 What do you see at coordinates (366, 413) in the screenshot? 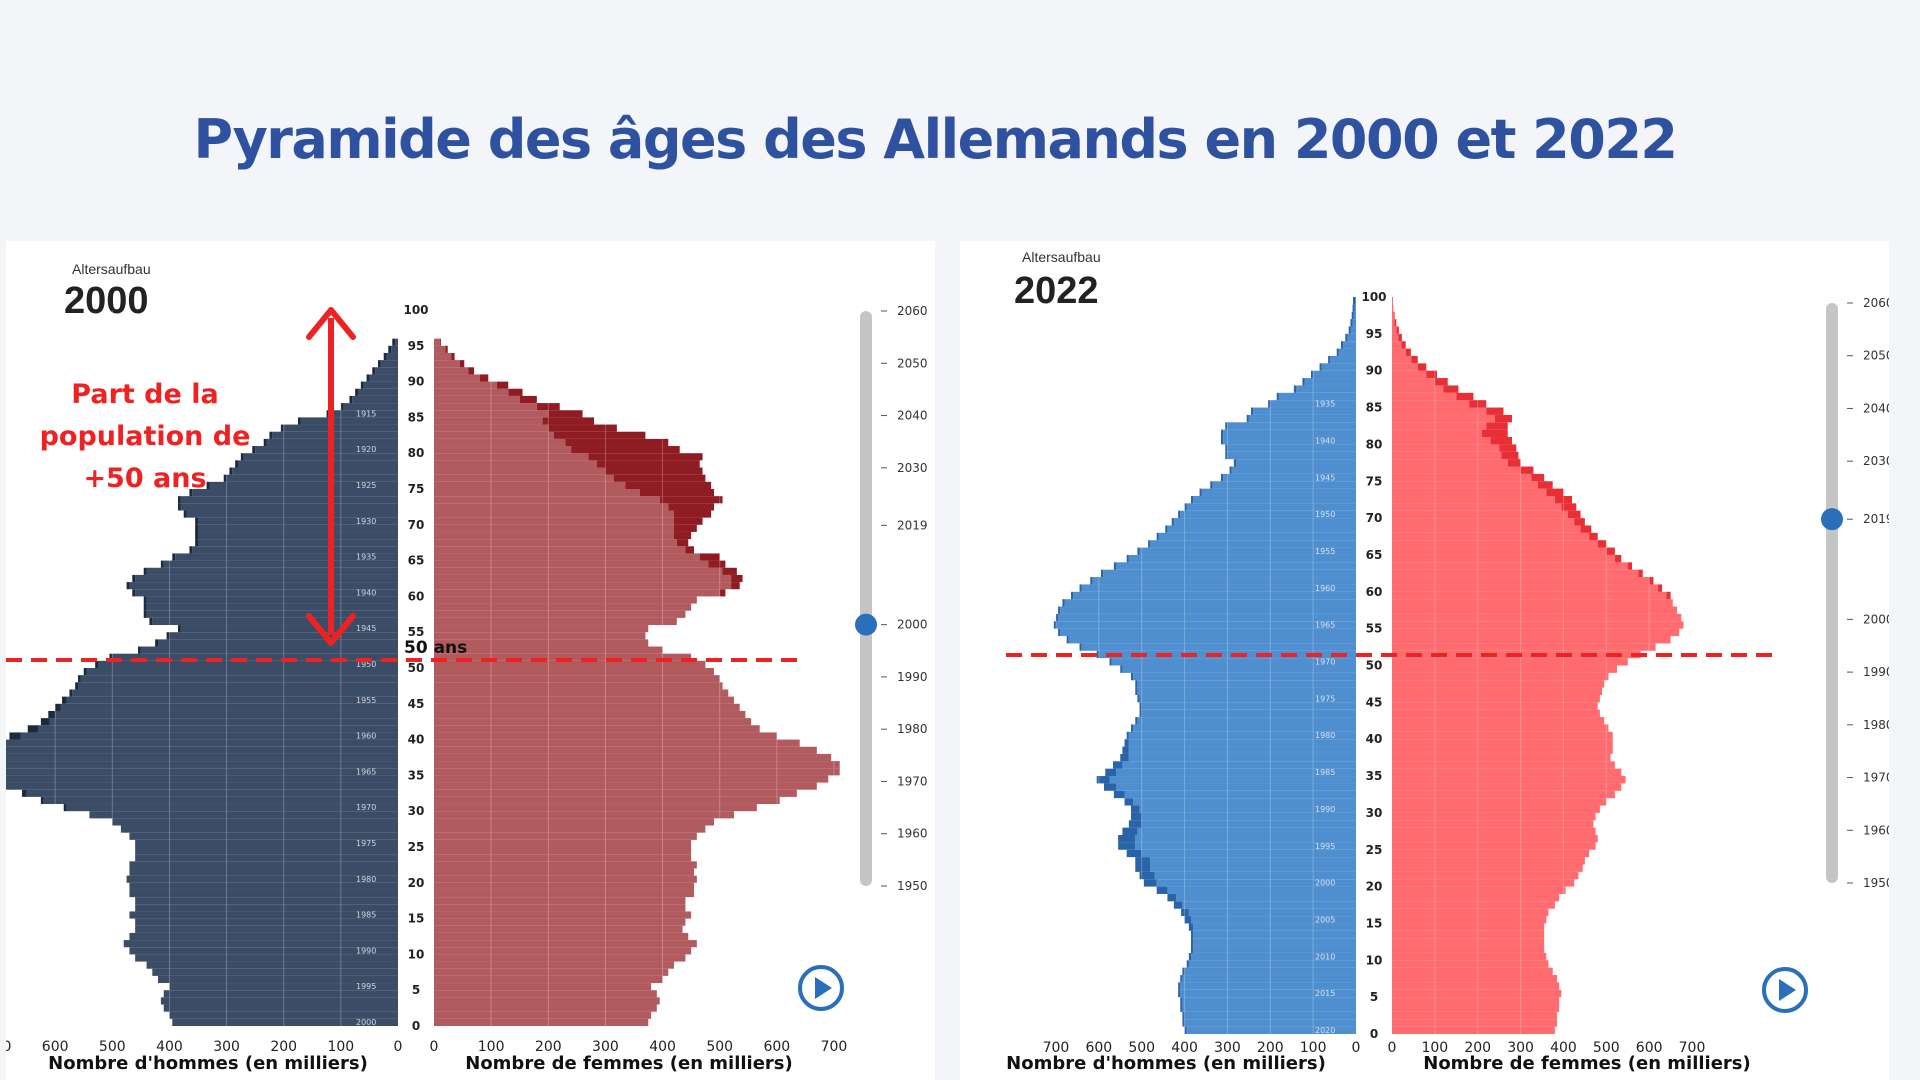
I see `cohort-year-label: 1915` at bounding box center [366, 413].